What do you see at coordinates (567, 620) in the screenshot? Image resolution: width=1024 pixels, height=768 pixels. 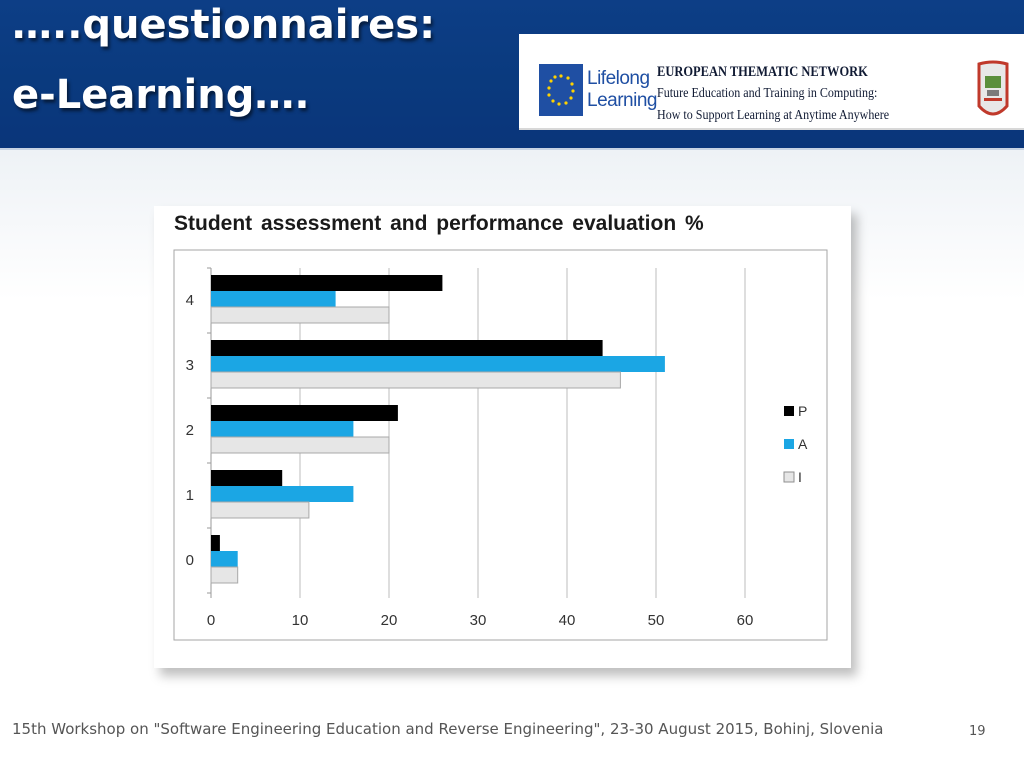 I see `x-tick-label: 40` at bounding box center [567, 620].